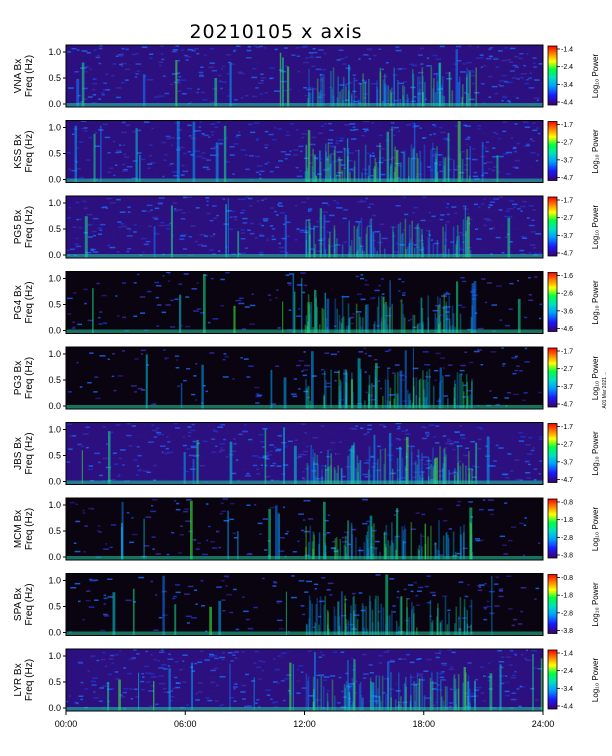  I want to click on colorbar-tick-label: -2.6, so click(567, 294).